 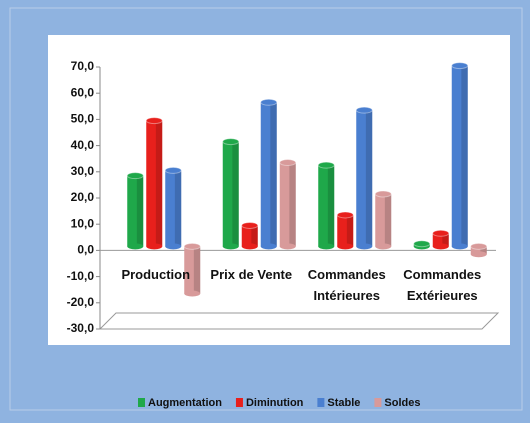 I want to click on y-tick-label: -30,0, so click(x=81, y=328).